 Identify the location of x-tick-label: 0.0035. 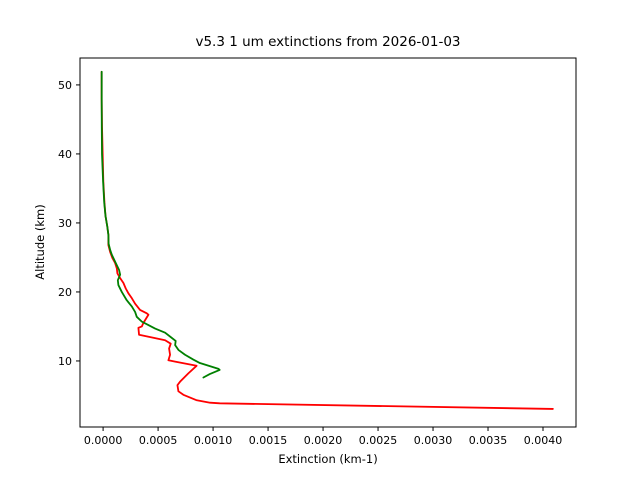
(488, 440).